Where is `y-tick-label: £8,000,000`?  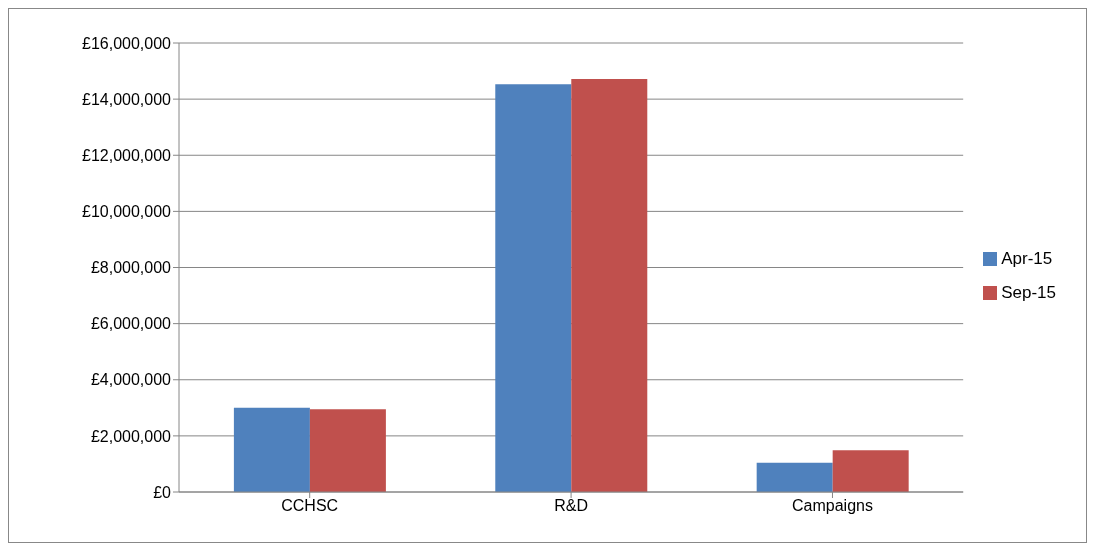
y-tick-label: £8,000,000 is located at coordinates (131, 268).